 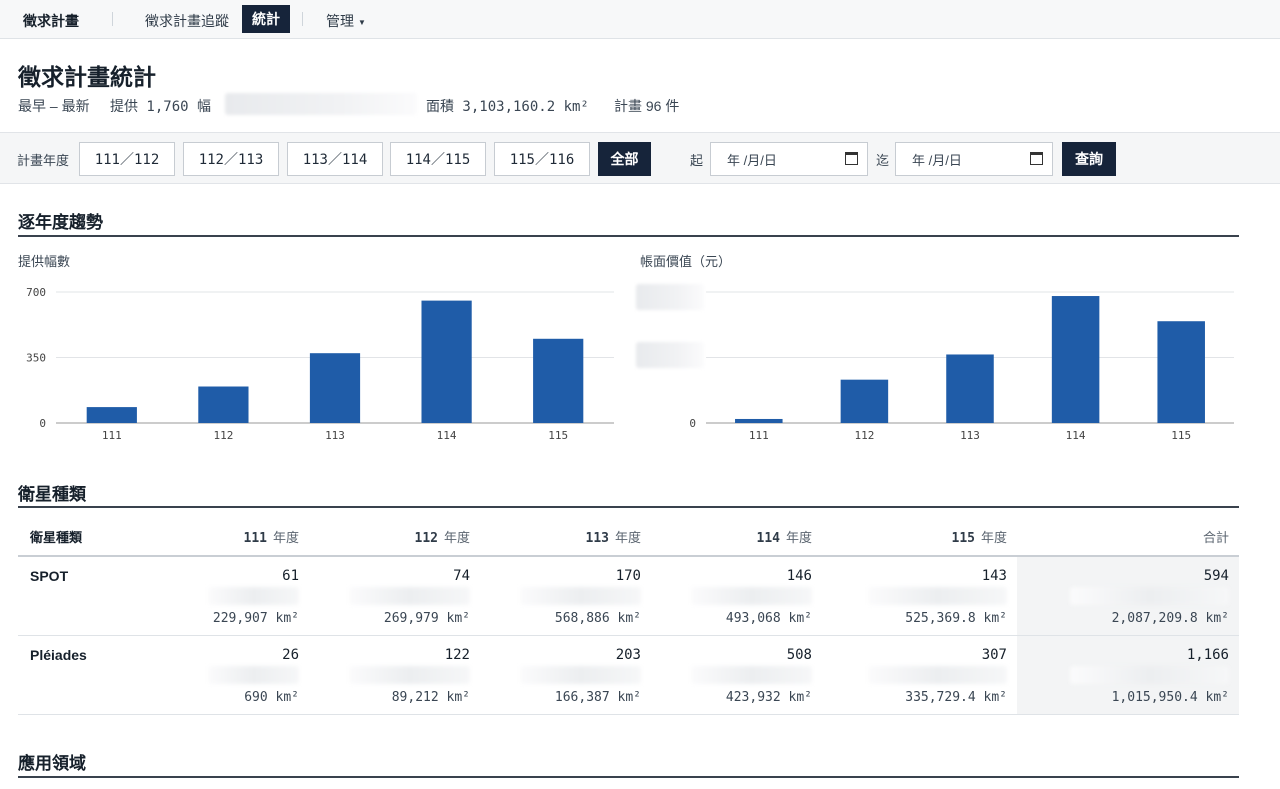 I want to click on year-cell: 61 229,907 km², so click(x=243, y=596).